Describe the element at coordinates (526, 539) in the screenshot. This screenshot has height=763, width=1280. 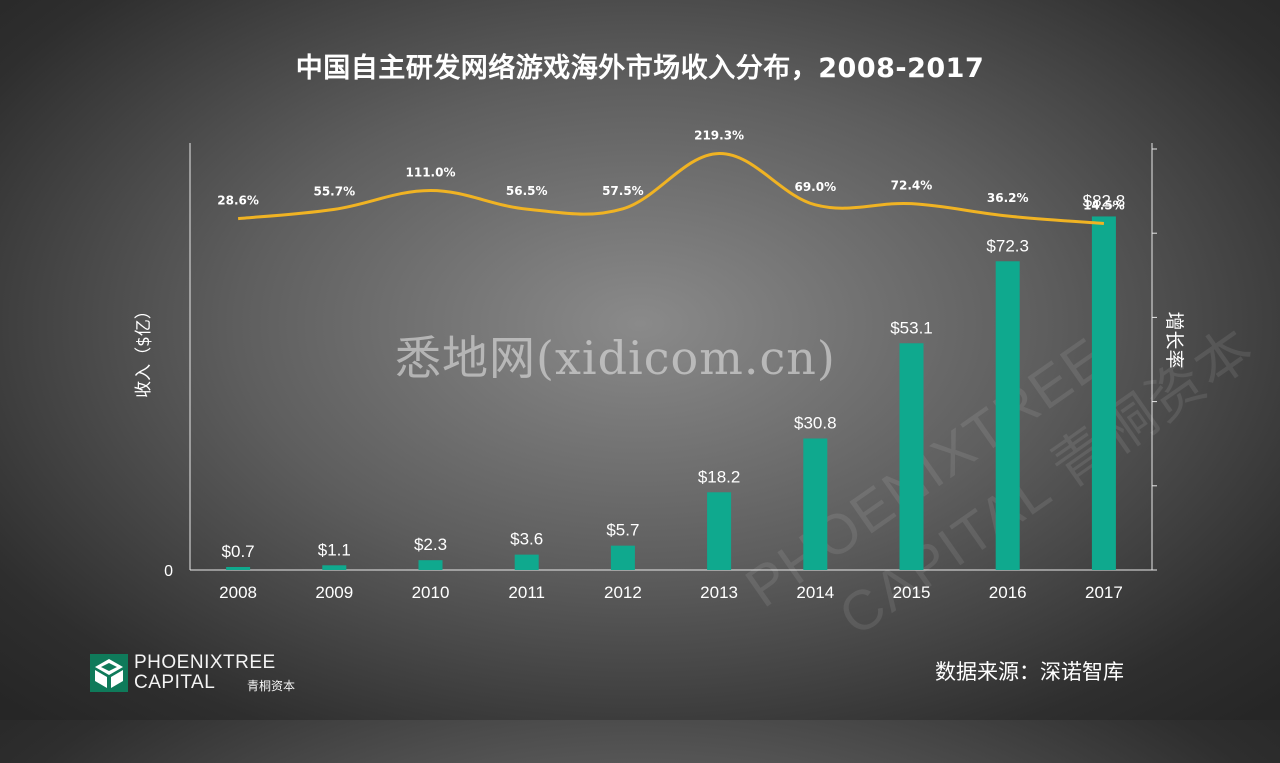
I see `bar-value-label: $3.6` at that location.